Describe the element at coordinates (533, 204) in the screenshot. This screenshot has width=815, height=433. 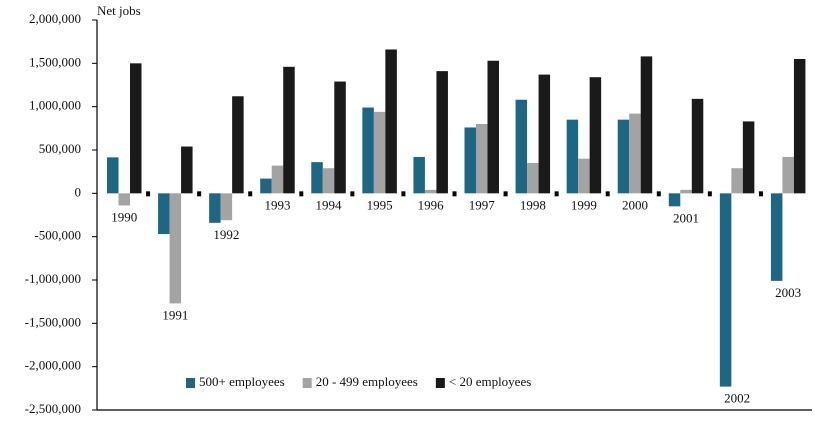
I see `x-tick-label: 1998` at that location.